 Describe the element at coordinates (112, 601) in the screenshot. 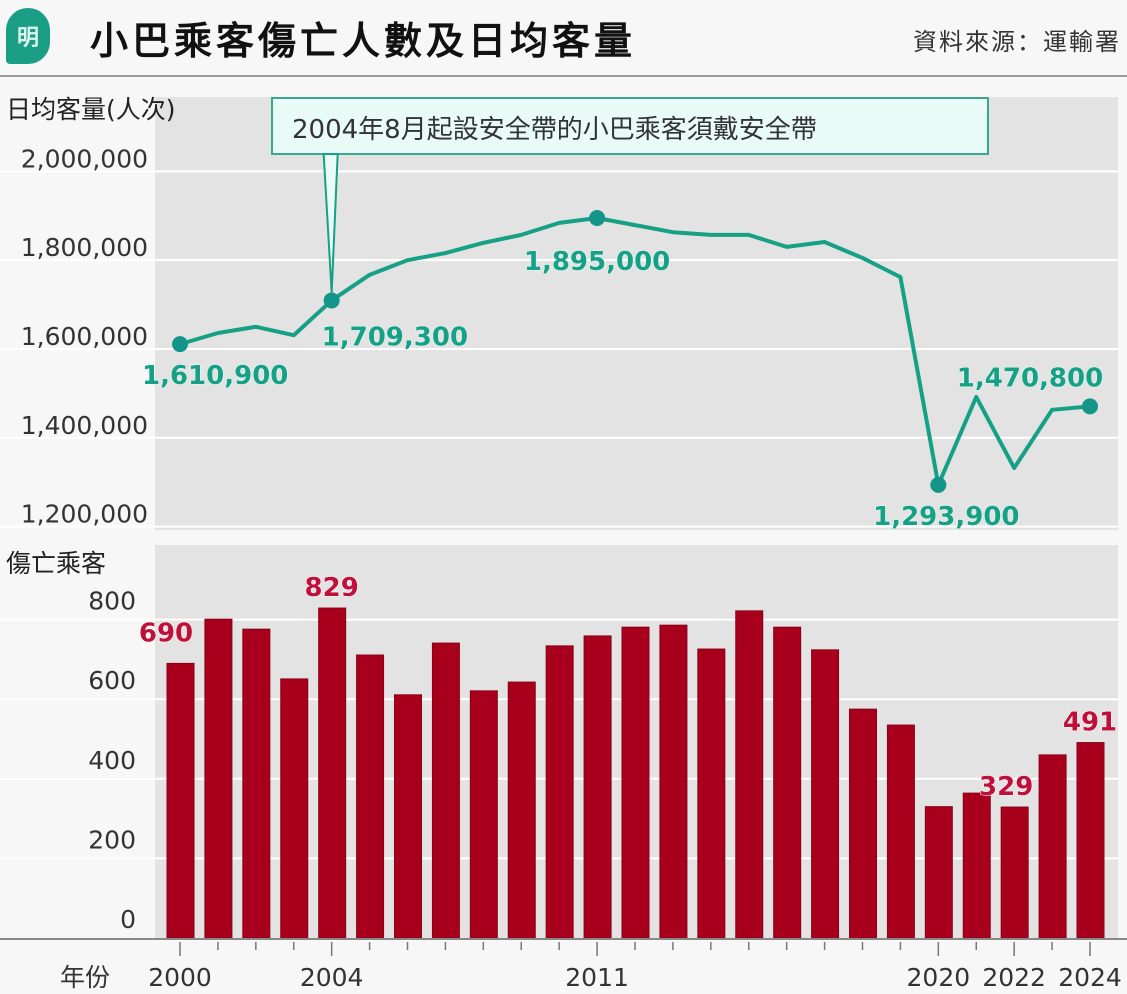

I see `bar-y-tick-label: 800` at that location.